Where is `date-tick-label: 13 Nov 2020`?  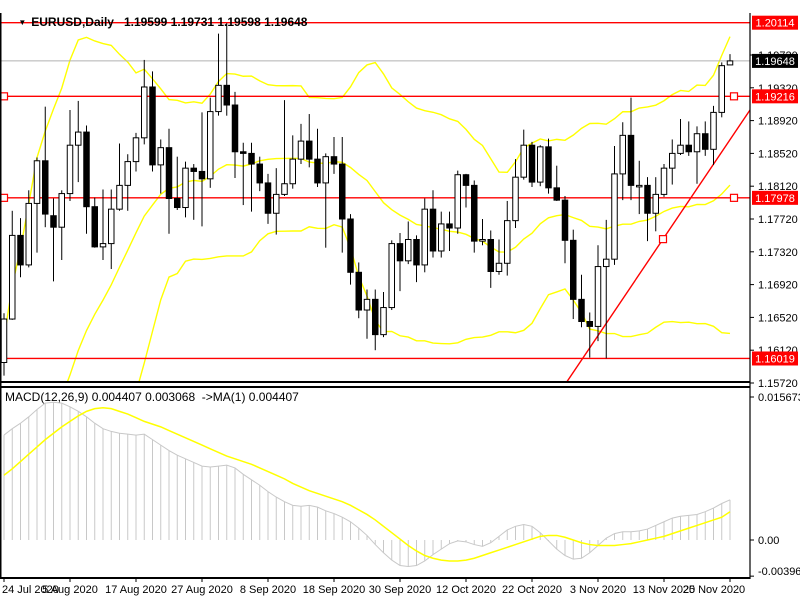 date-tick-label: 13 Nov 2020 is located at coordinates (664, 590).